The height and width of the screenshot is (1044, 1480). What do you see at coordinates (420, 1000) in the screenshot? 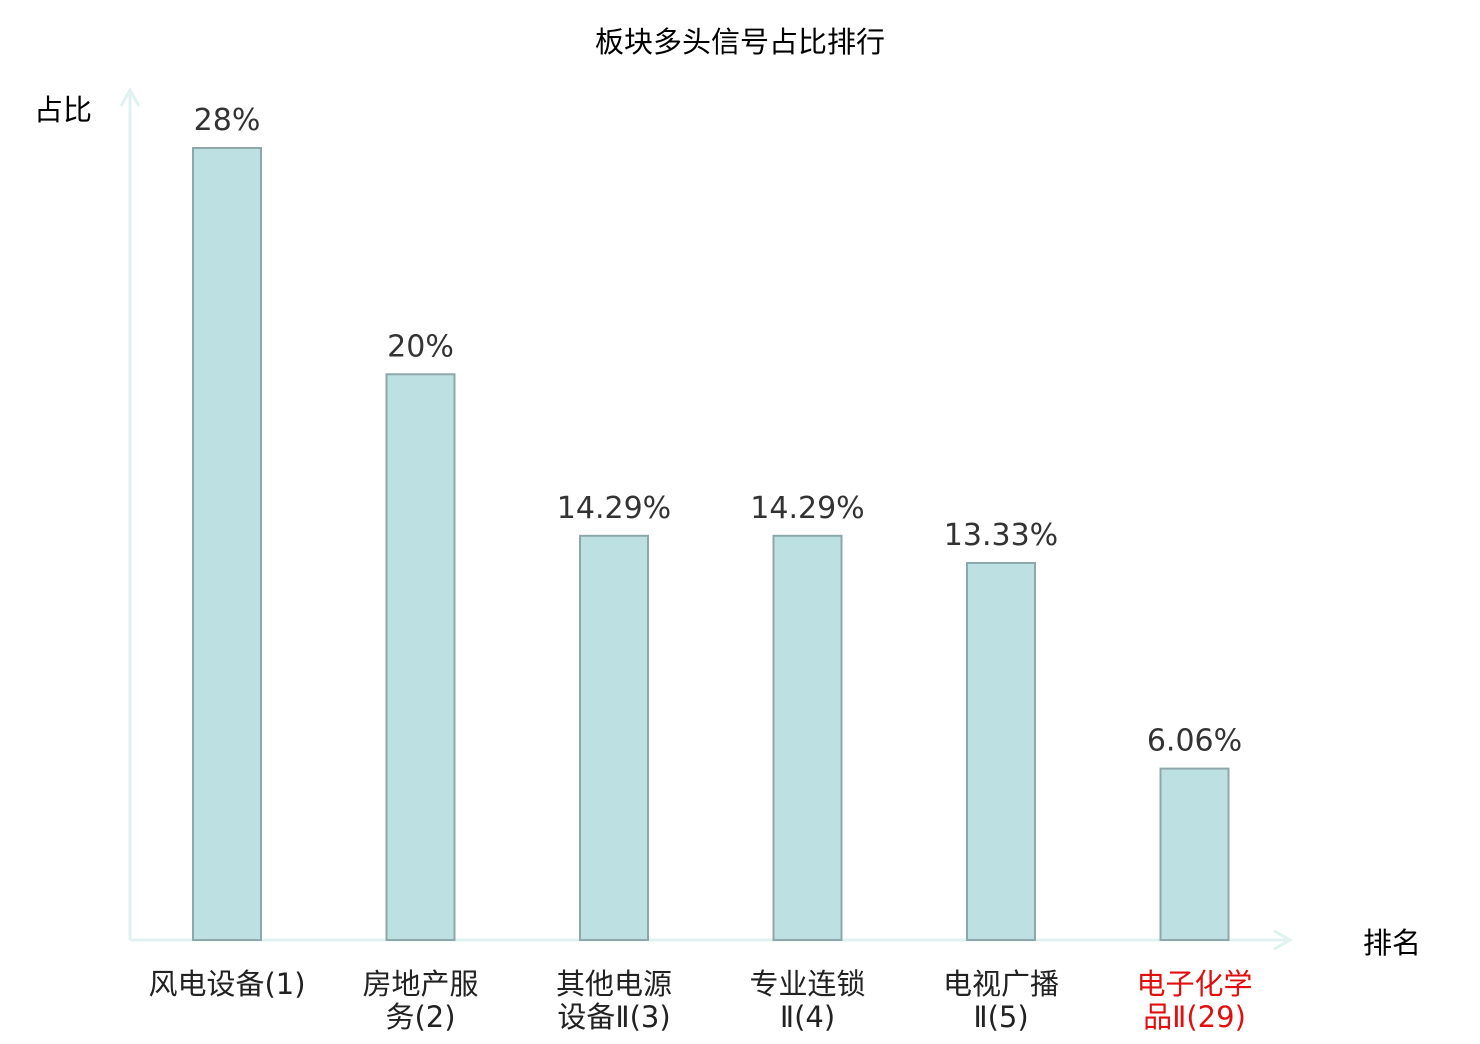
I see `category-tick-label: 房地产服务(2)` at bounding box center [420, 1000].